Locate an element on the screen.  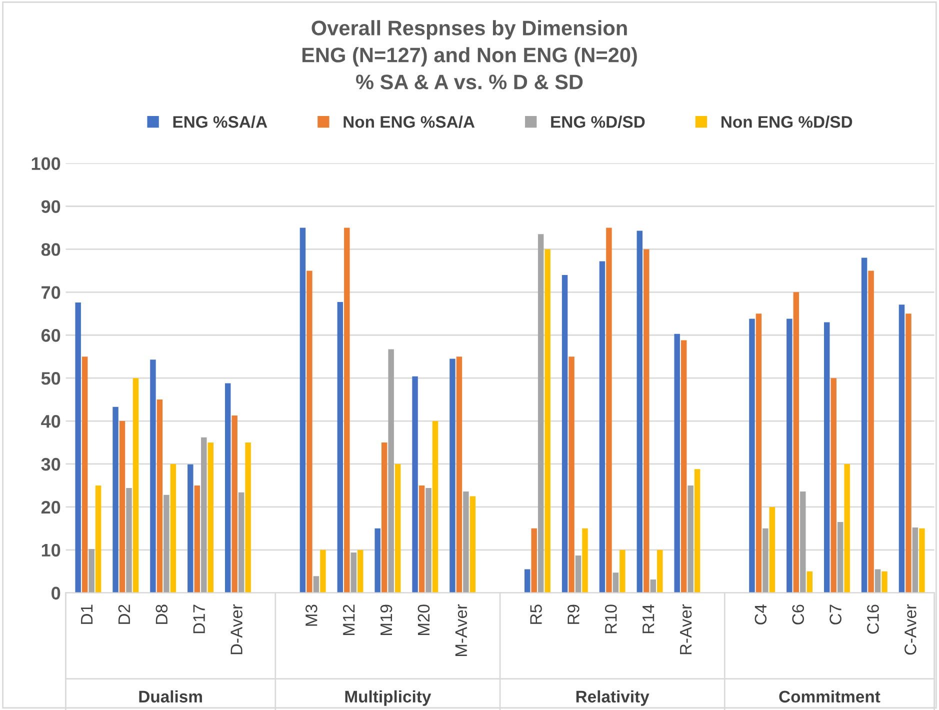
text: Relativity is located at coordinates (613, 698).